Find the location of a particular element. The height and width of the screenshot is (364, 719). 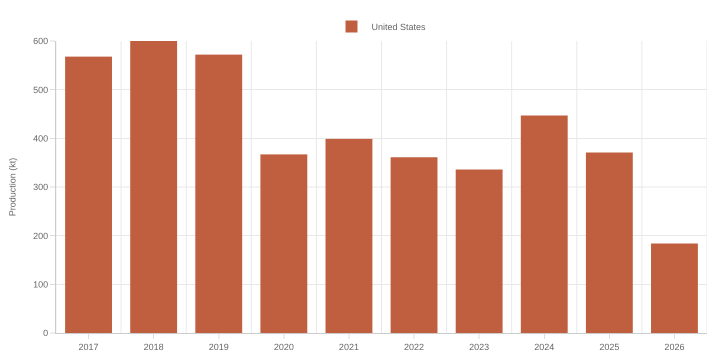

y-tick-label: 300 is located at coordinates (40, 187).